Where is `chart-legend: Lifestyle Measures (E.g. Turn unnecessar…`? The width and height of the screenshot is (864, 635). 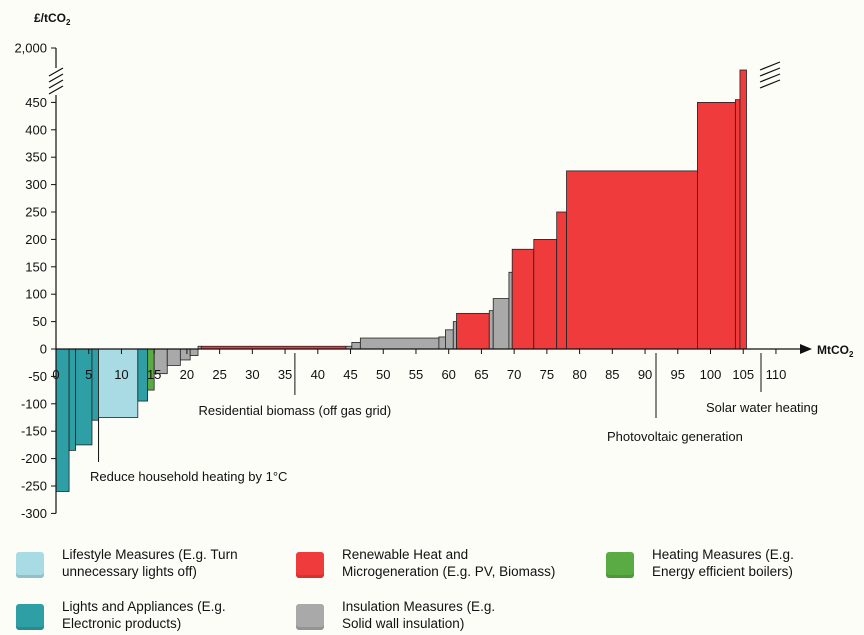
chart-legend: Lifestyle Measures (E.g. Turn unnecessar… is located at coordinates (432, 587).